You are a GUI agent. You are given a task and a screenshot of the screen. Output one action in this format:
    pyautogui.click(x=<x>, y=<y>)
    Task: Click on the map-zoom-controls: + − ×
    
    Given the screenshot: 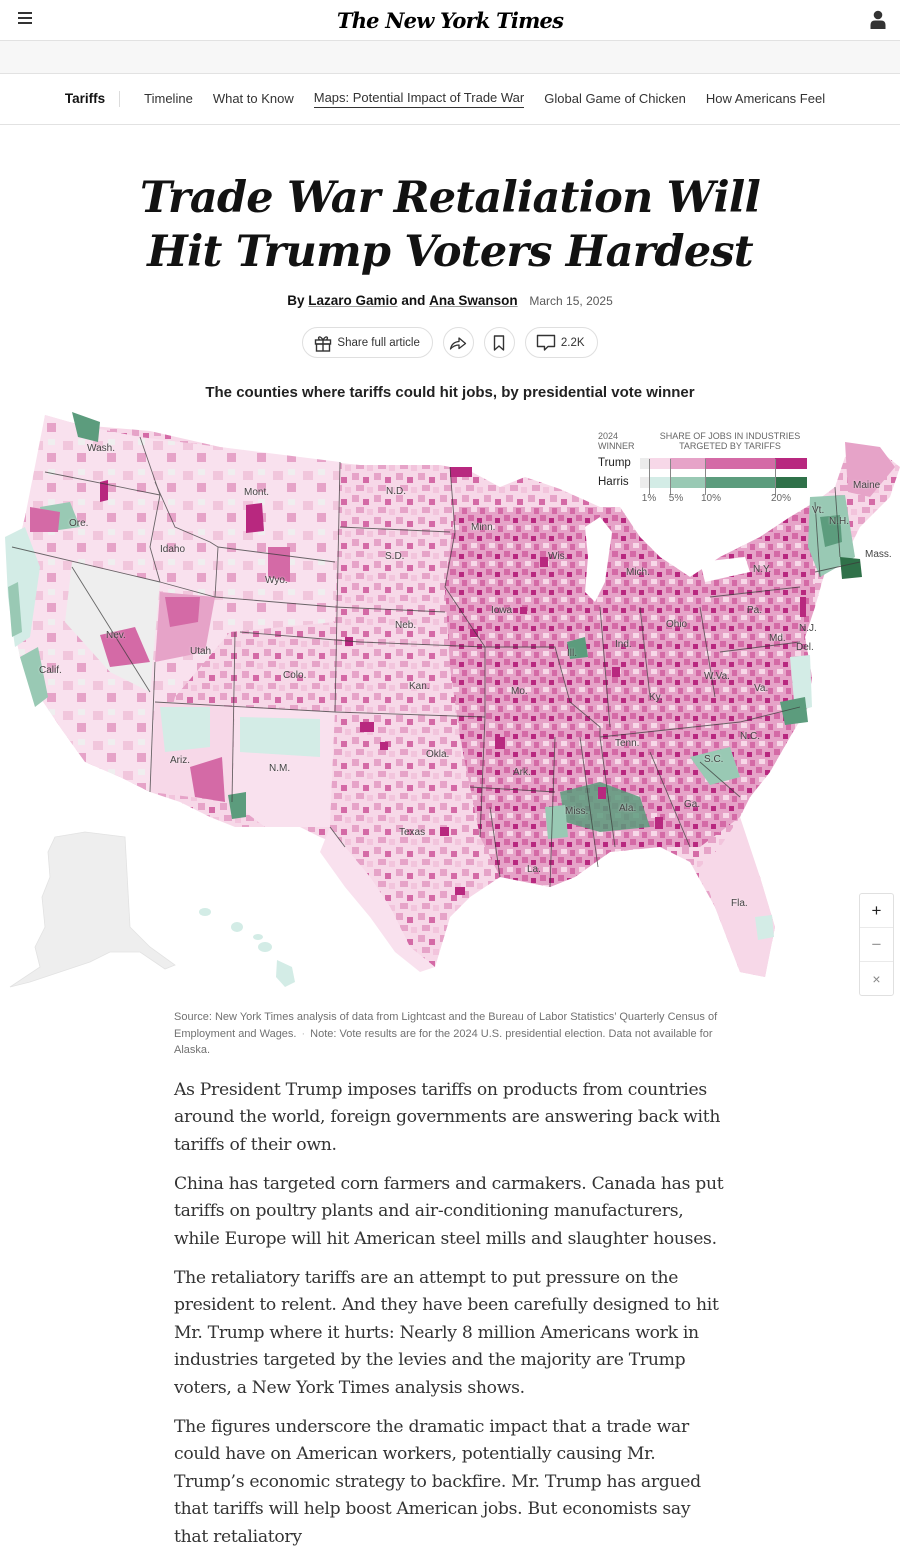 What is the action you would take?
    pyautogui.click(x=876, y=944)
    